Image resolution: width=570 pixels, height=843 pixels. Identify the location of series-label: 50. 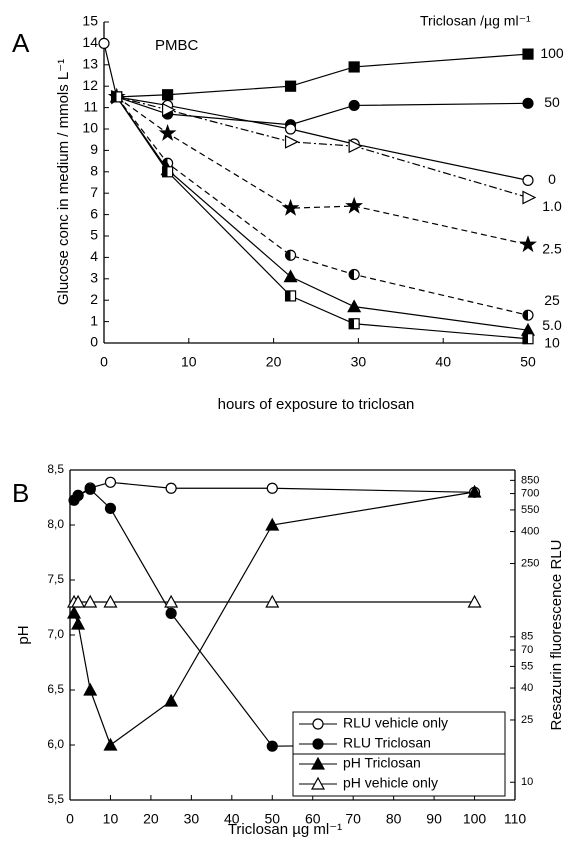
(552, 102).